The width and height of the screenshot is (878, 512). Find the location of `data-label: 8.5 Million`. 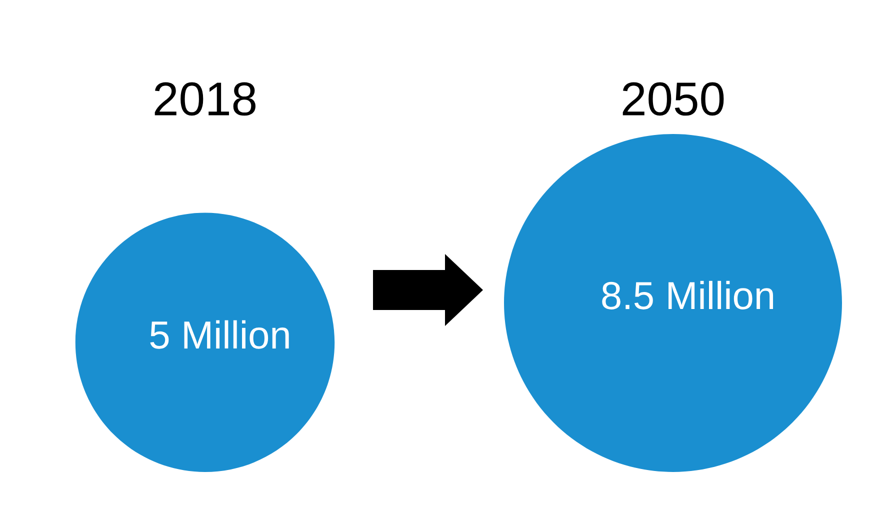

data-label: 8.5 Million is located at coordinates (688, 295).